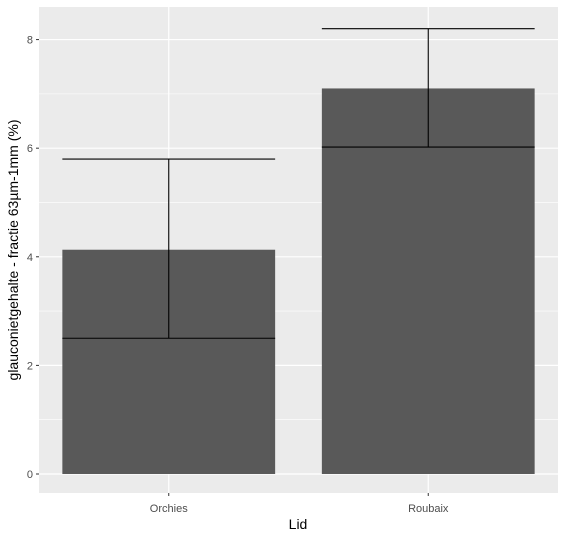 The image size is (567, 540). What do you see at coordinates (428, 509) in the screenshot?
I see `x-tick-label-roubaix: Roubaix` at bounding box center [428, 509].